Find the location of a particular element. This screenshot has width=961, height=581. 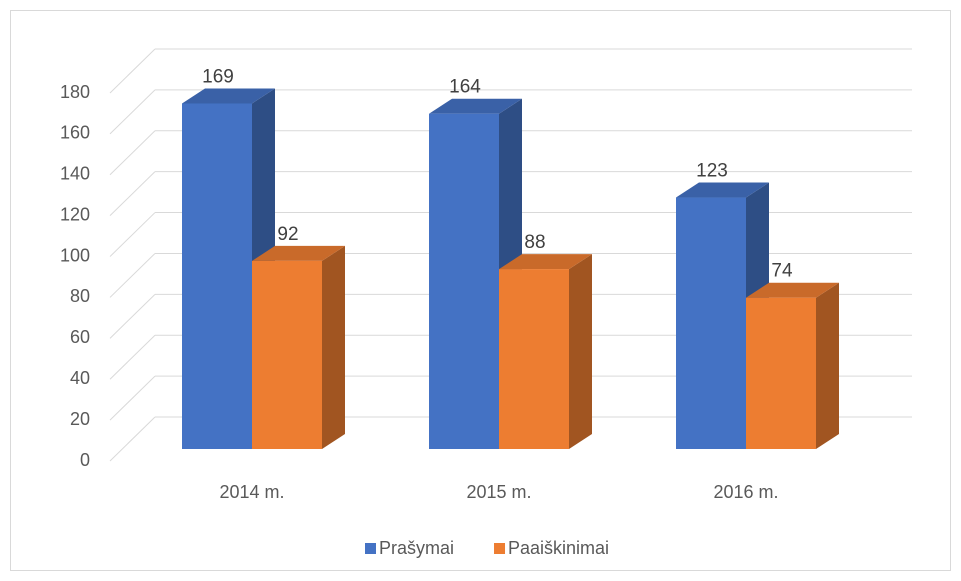

y-tick-label: 180 is located at coordinates (75, 92).